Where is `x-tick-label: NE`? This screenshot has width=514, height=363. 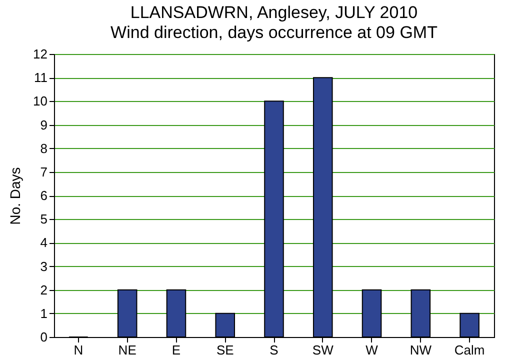
x-tick-label: NE is located at coordinates (127, 350).